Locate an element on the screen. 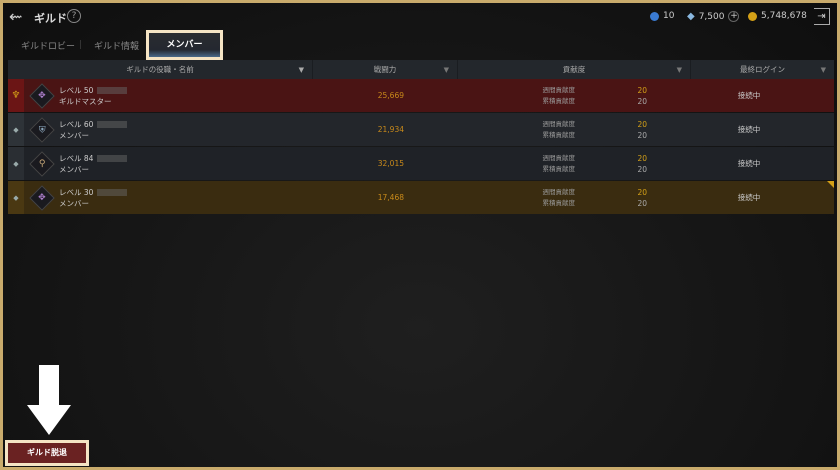 The height and width of the screenshot is (470, 840). class-emblem-icon: ⚲ is located at coordinates (42, 163).